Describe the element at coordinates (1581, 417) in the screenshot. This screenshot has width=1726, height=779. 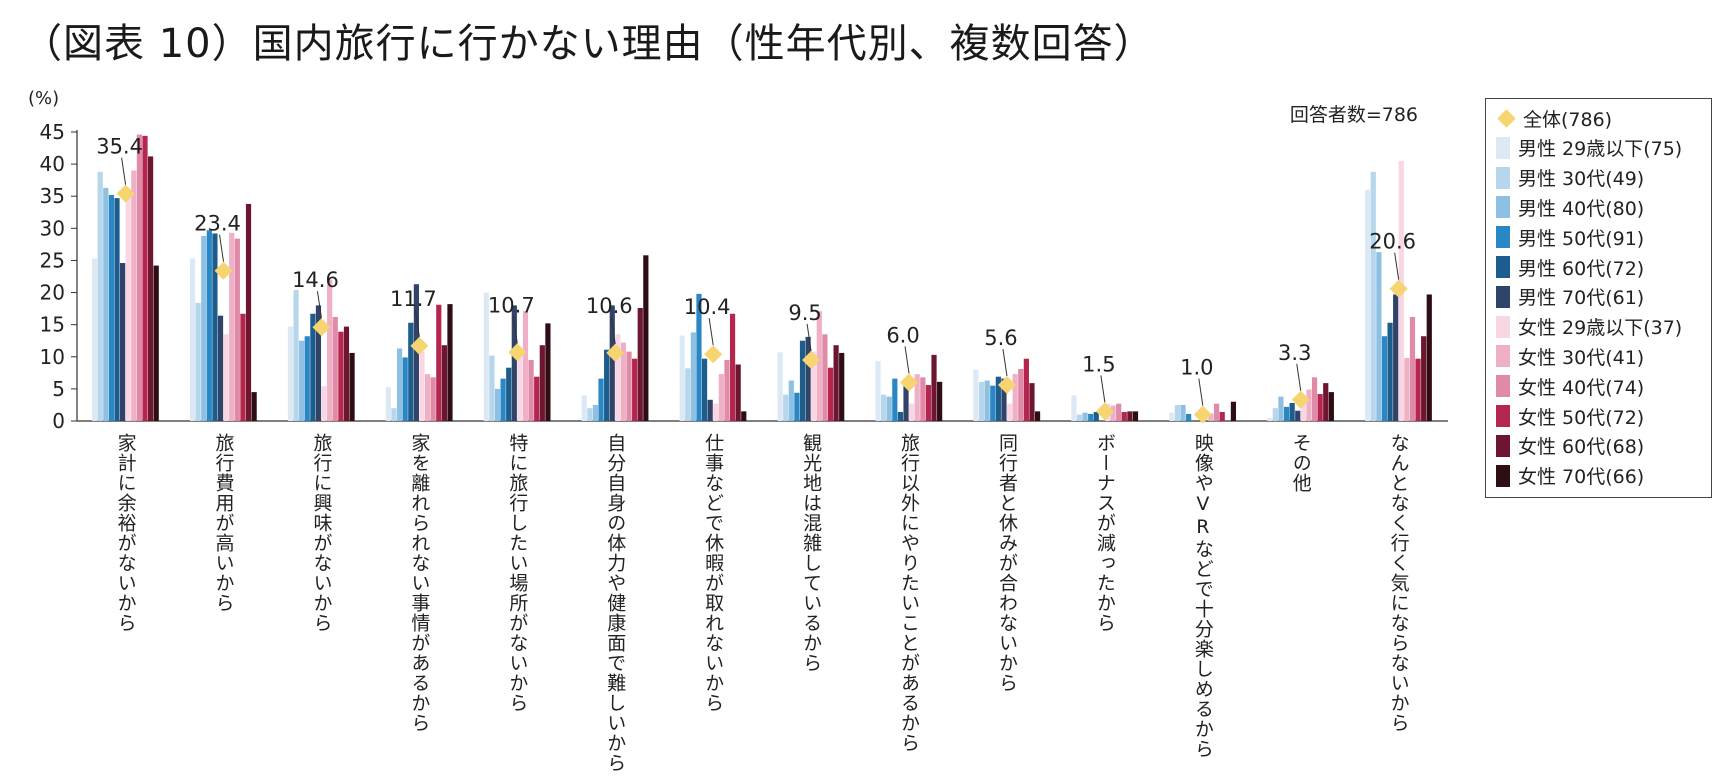
I see `legend-label: 女性 50代(72)` at that location.